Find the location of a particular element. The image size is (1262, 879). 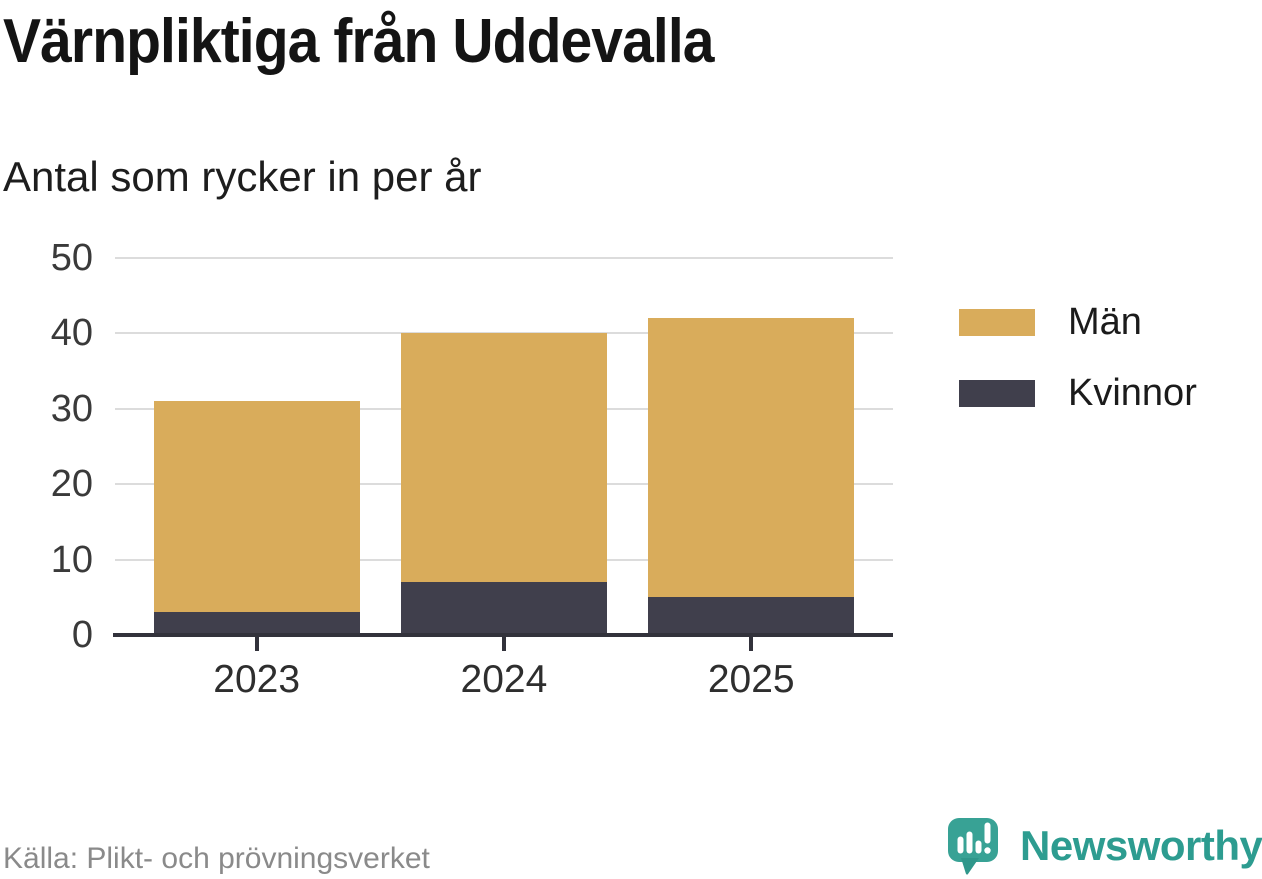

x-axis-line is located at coordinates (503, 635).